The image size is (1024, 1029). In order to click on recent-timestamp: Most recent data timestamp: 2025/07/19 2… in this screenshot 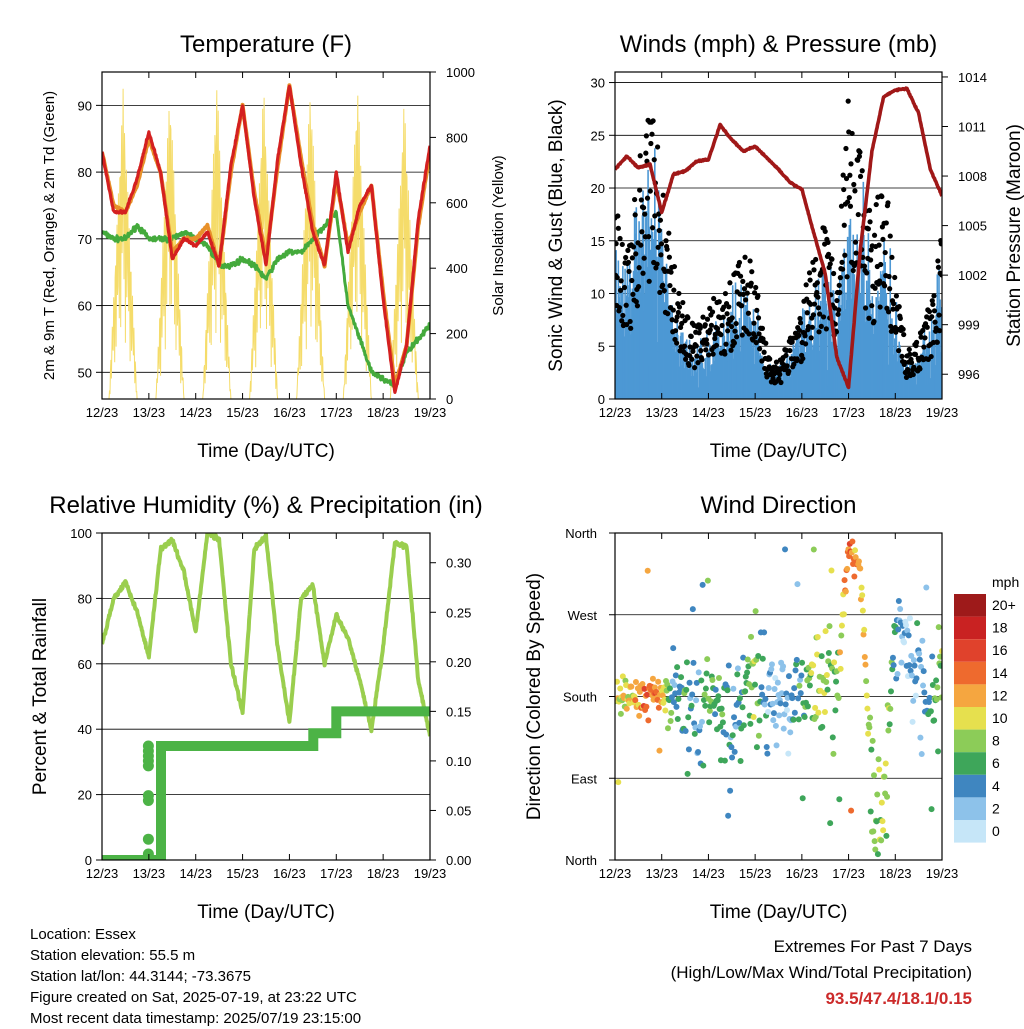, I will do `click(196, 1018)`.